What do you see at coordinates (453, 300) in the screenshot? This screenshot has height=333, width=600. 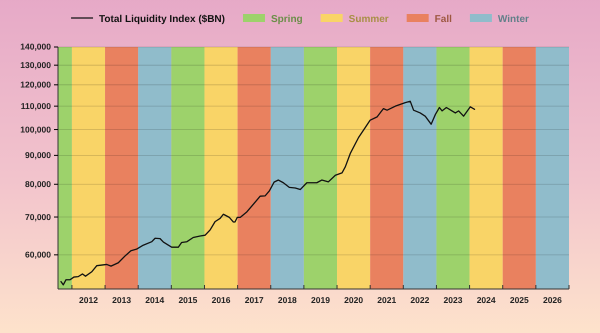 I see `x-tick-label: 2023` at bounding box center [453, 300].